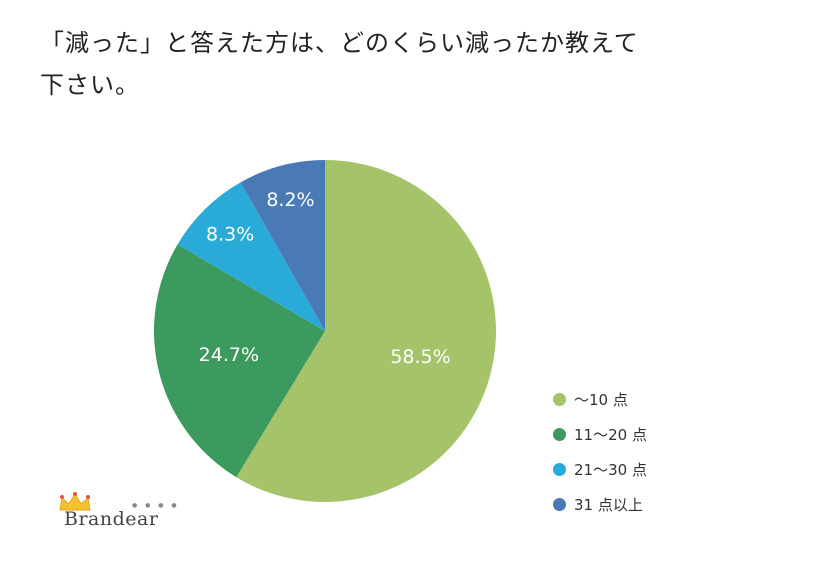 This screenshot has height=580, width=840. I want to click on slice-value-label: 58.5%, so click(420, 357).